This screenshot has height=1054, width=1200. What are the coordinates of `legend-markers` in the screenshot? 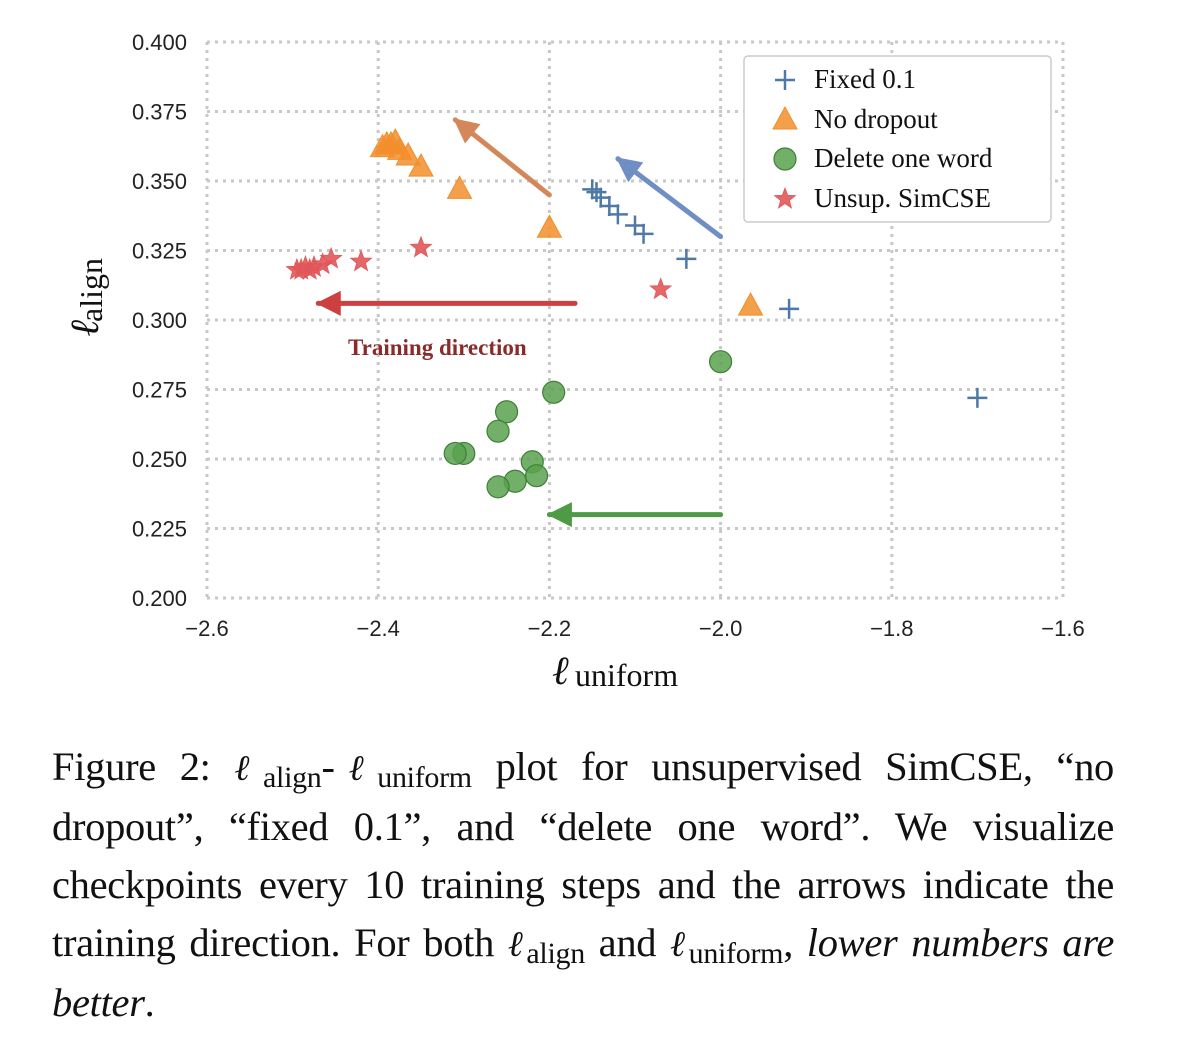 It's located at (785, 139).